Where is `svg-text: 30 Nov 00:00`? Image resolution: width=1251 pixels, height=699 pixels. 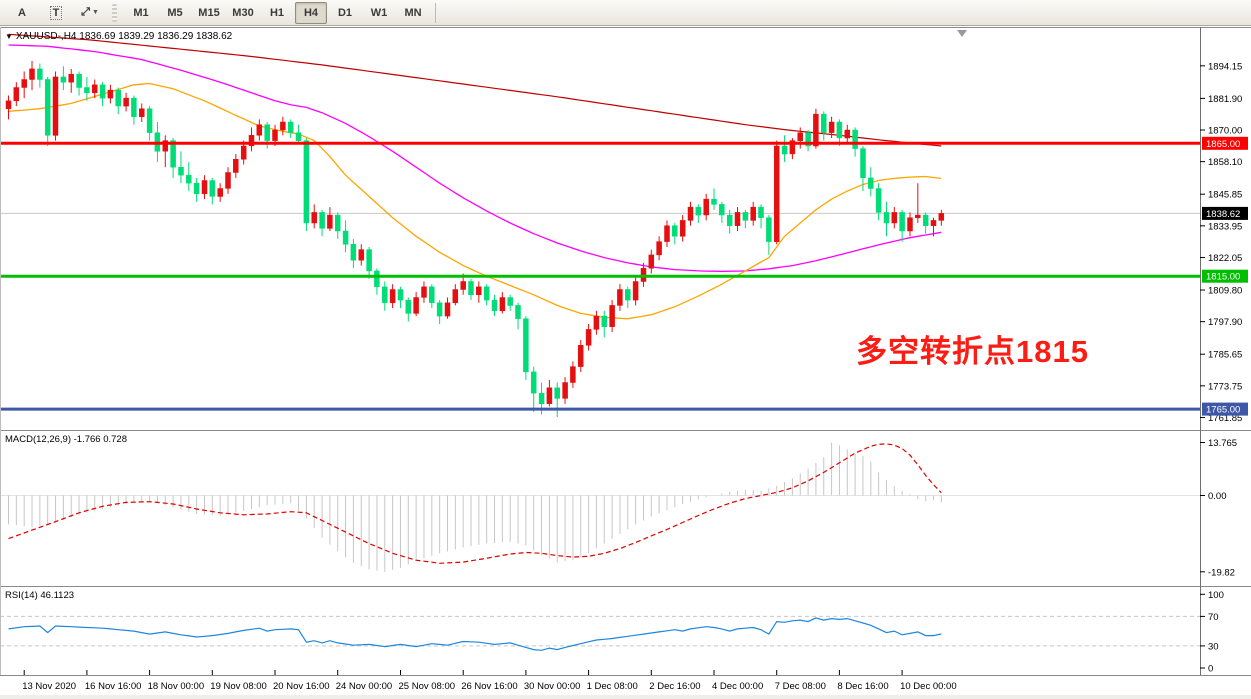
svg-text: 30 Nov 00:00 is located at coordinates (552, 686).